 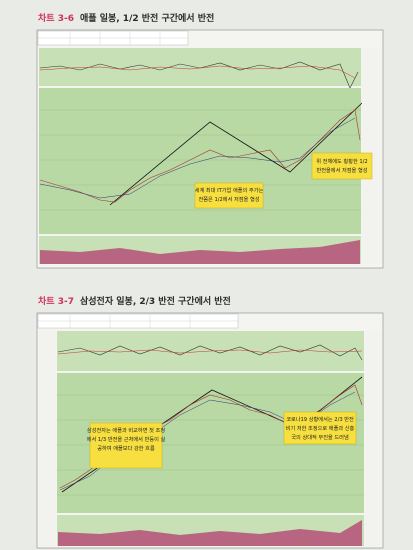 What do you see at coordinates (147, 18) in the screenshot?
I see `figure-caption: 애플 일봉, 1/2 반전 구간에서 반전` at bounding box center [147, 18].